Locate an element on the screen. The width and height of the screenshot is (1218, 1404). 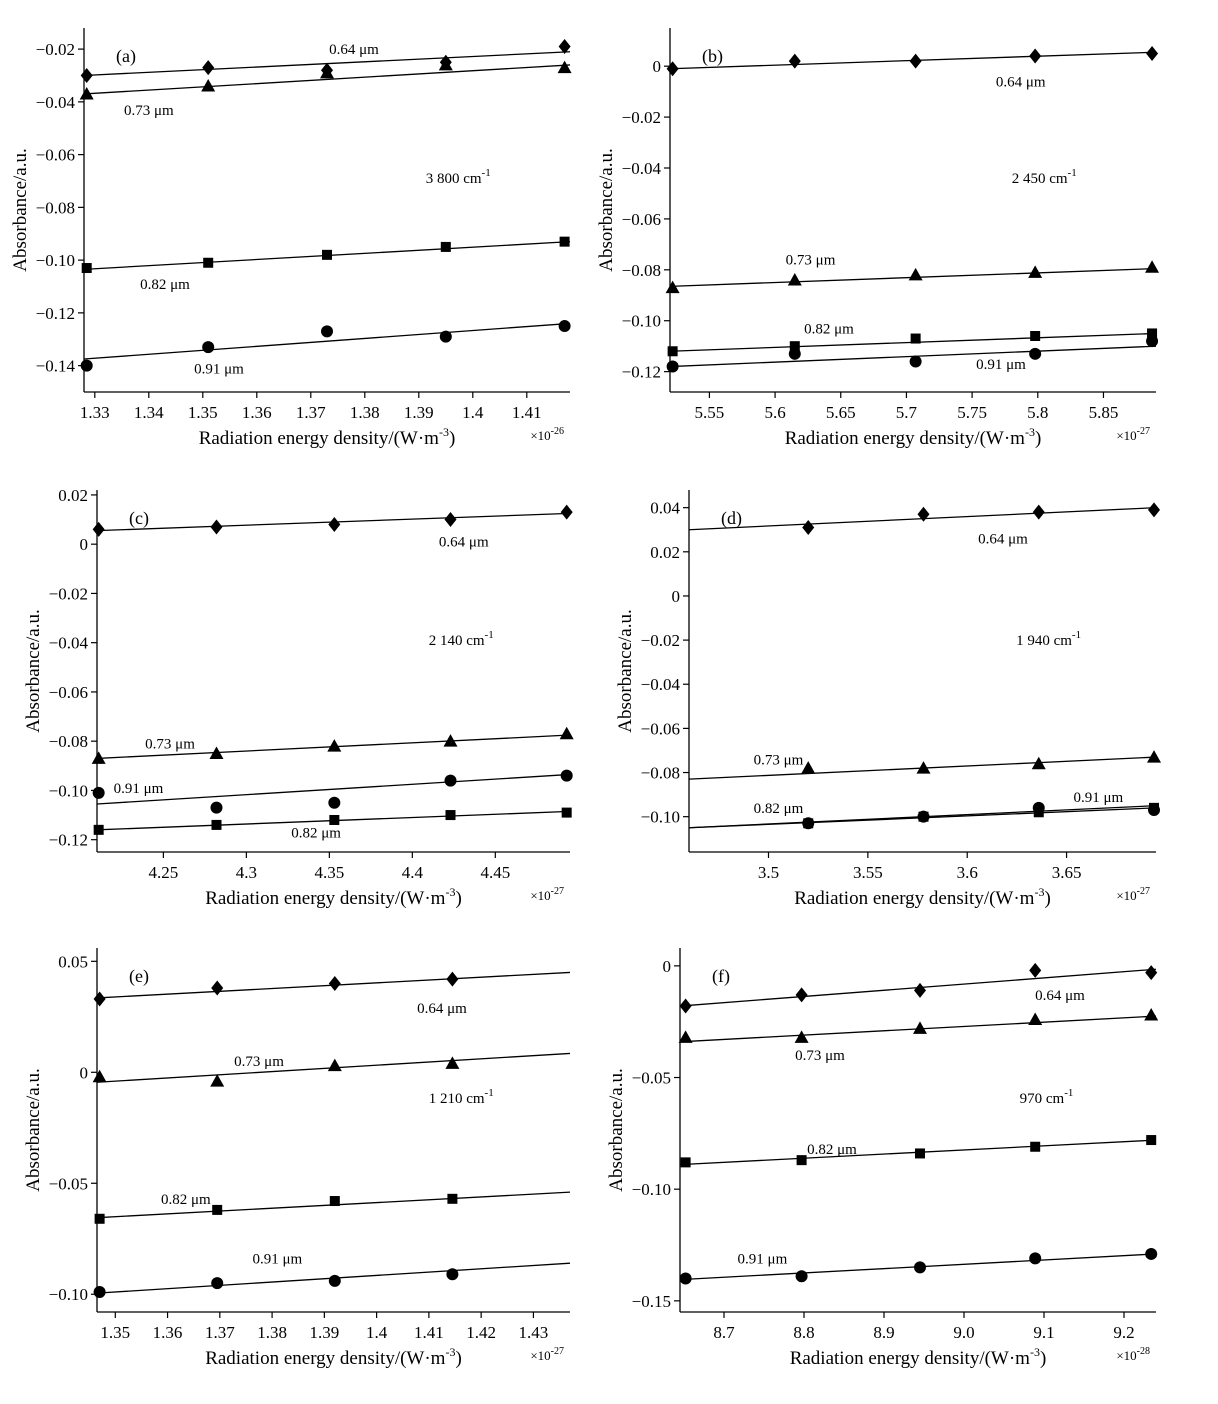
x-tick-label: 1.41 is located at coordinates (429, 1332).